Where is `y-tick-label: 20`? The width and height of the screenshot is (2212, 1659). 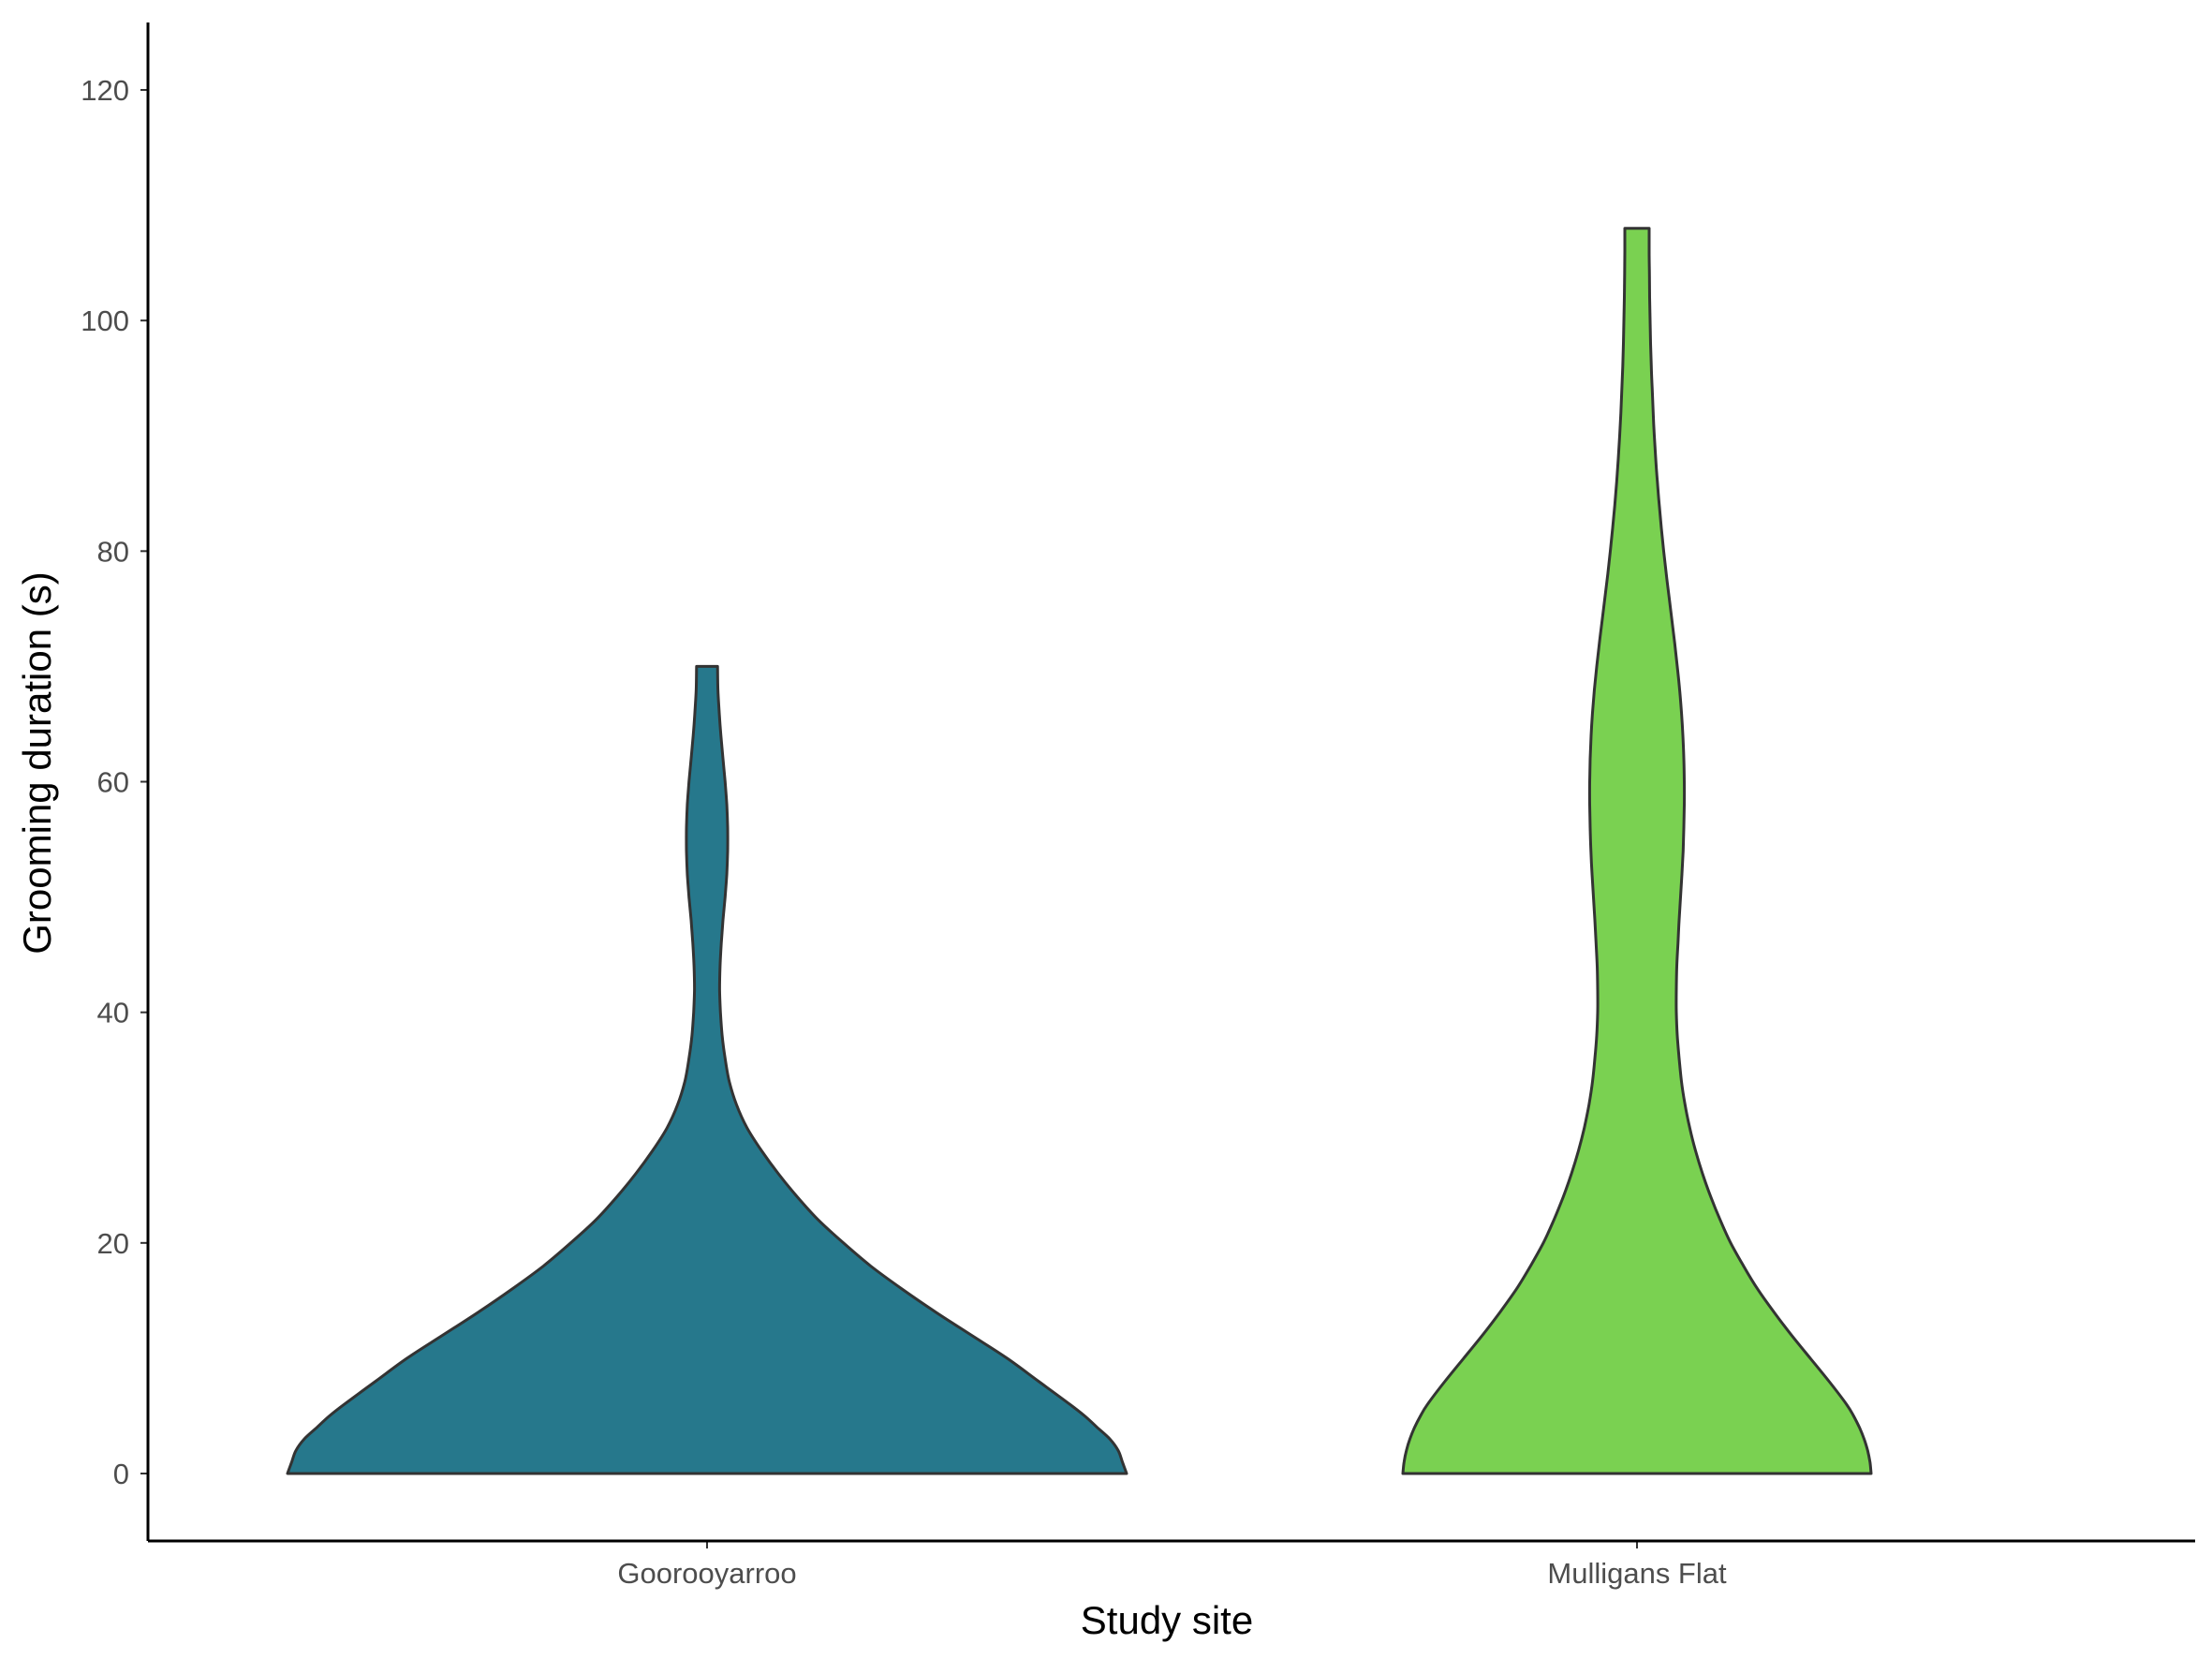 y-tick-label: 20 is located at coordinates (113, 1244).